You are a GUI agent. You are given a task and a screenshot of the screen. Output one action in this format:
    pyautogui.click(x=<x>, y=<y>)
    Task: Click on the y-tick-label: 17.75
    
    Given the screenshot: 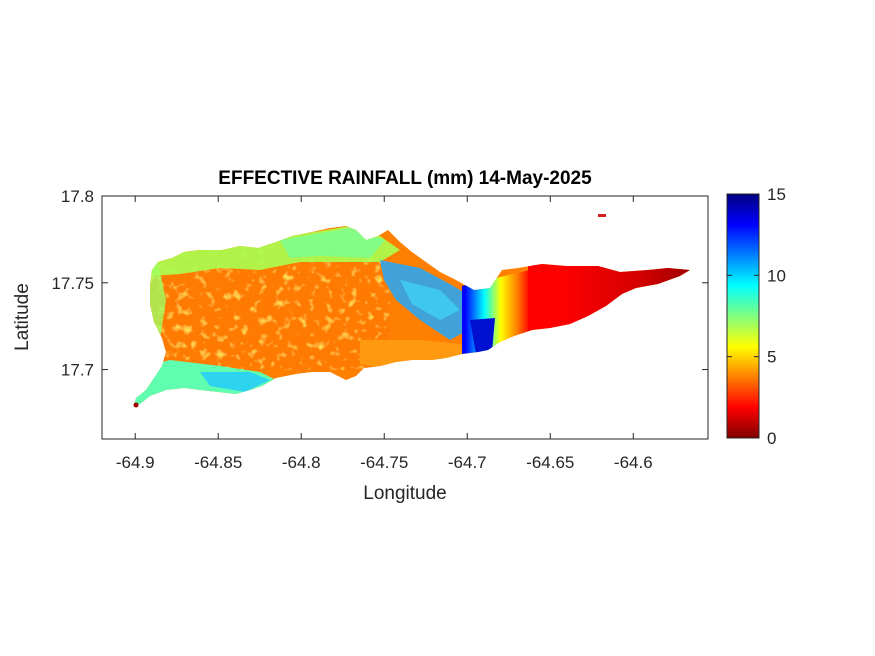 What is the action you would take?
    pyautogui.click(x=72, y=283)
    